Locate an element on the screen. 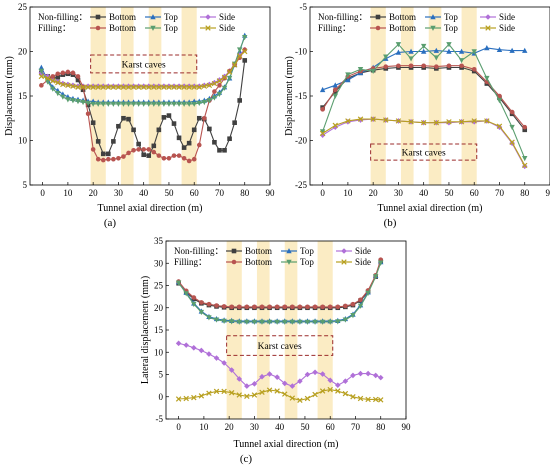 The height and width of the screenshot is (474, 550). y-tick-label: 35 is located at coordinates (159, 241).